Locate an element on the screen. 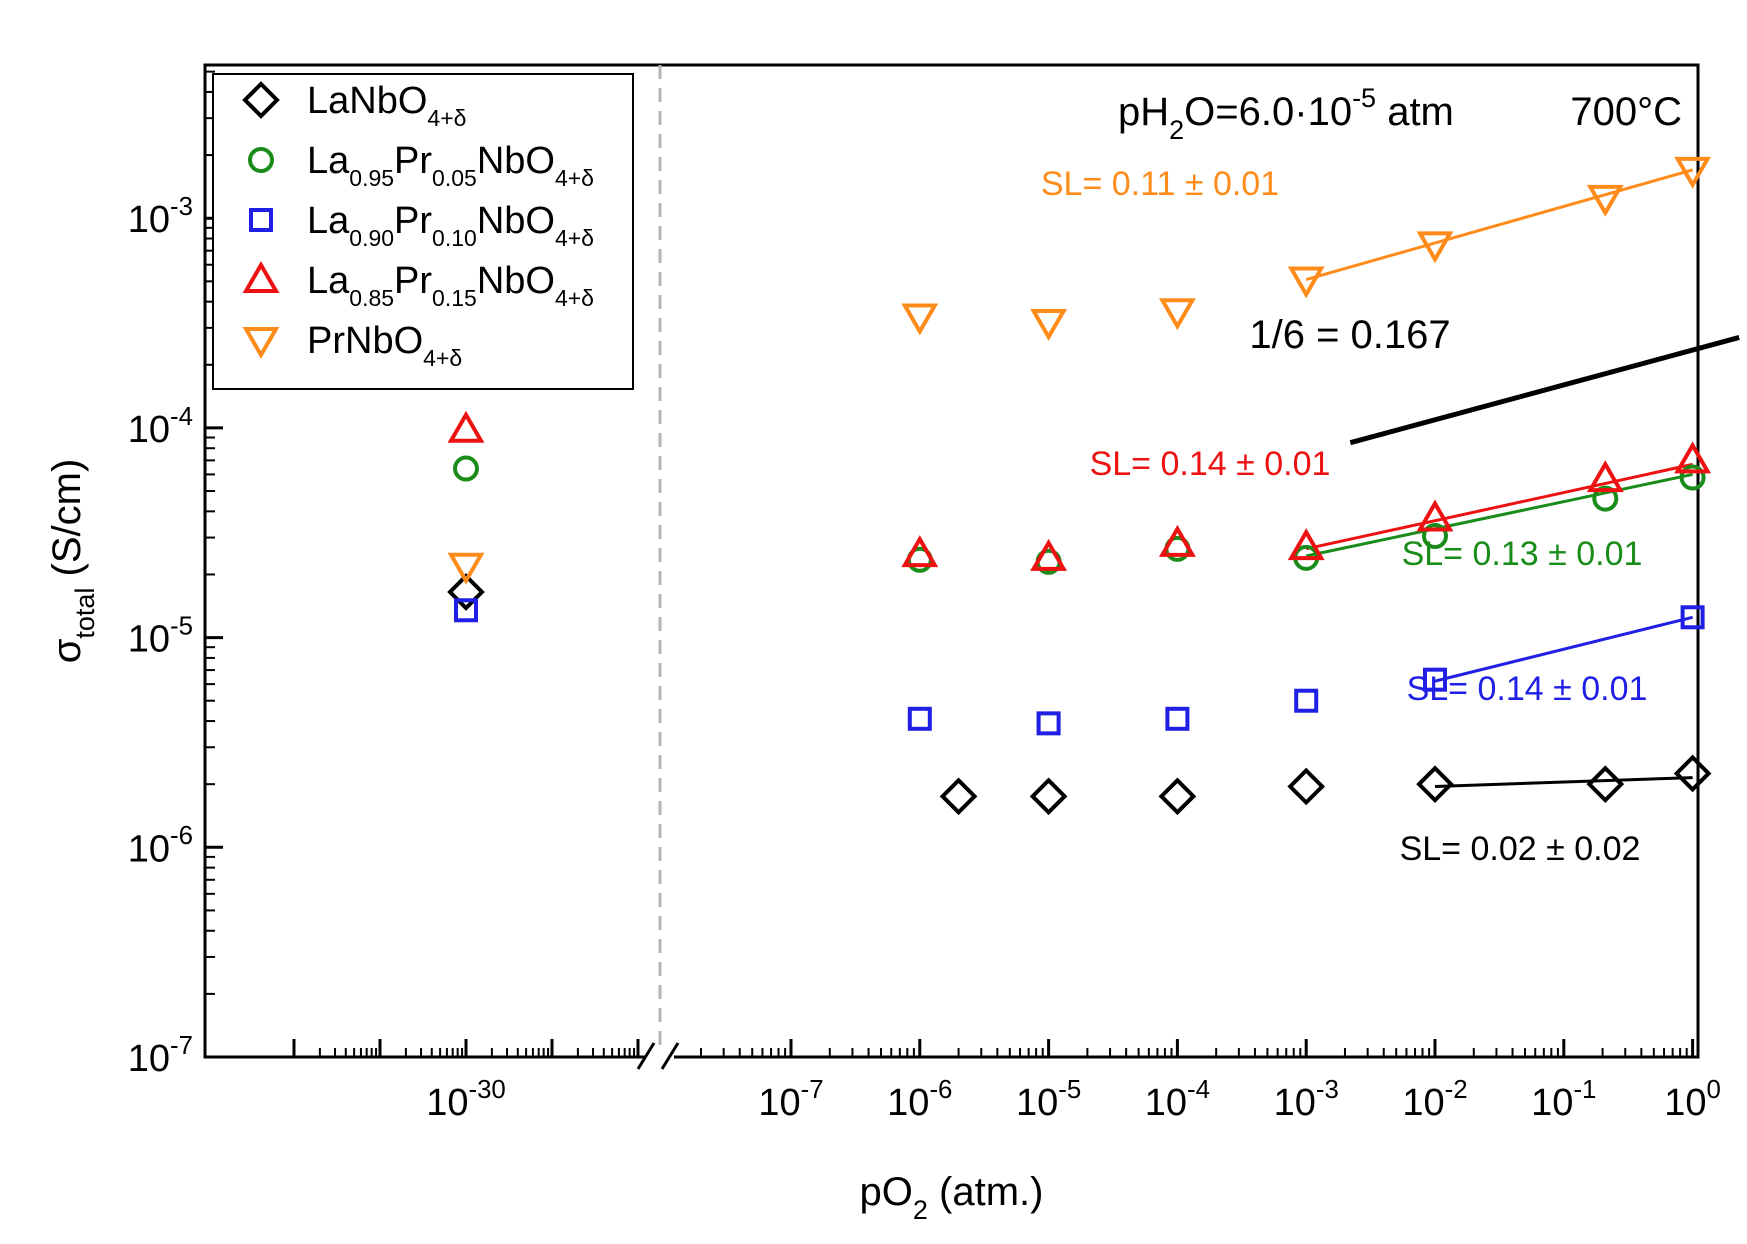 The width and height of the screenshot is (1747, 1244). conditions-s1: 2 is located at coordinates (1176, 130).